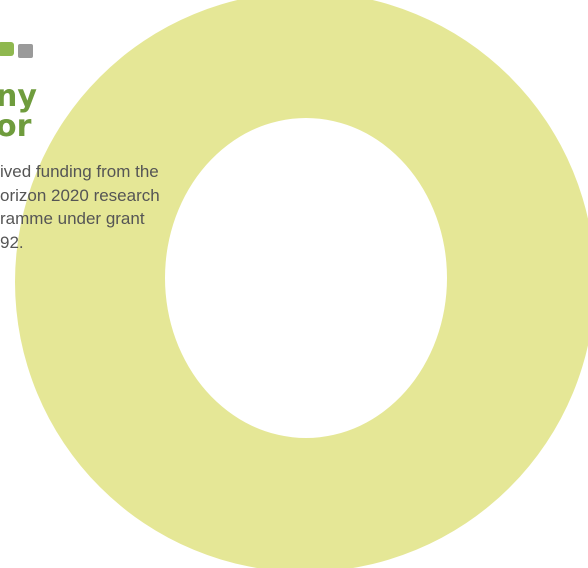  Describe the element at coordinates (25, 51) in the screenshot. I see `logo-square` at that location.